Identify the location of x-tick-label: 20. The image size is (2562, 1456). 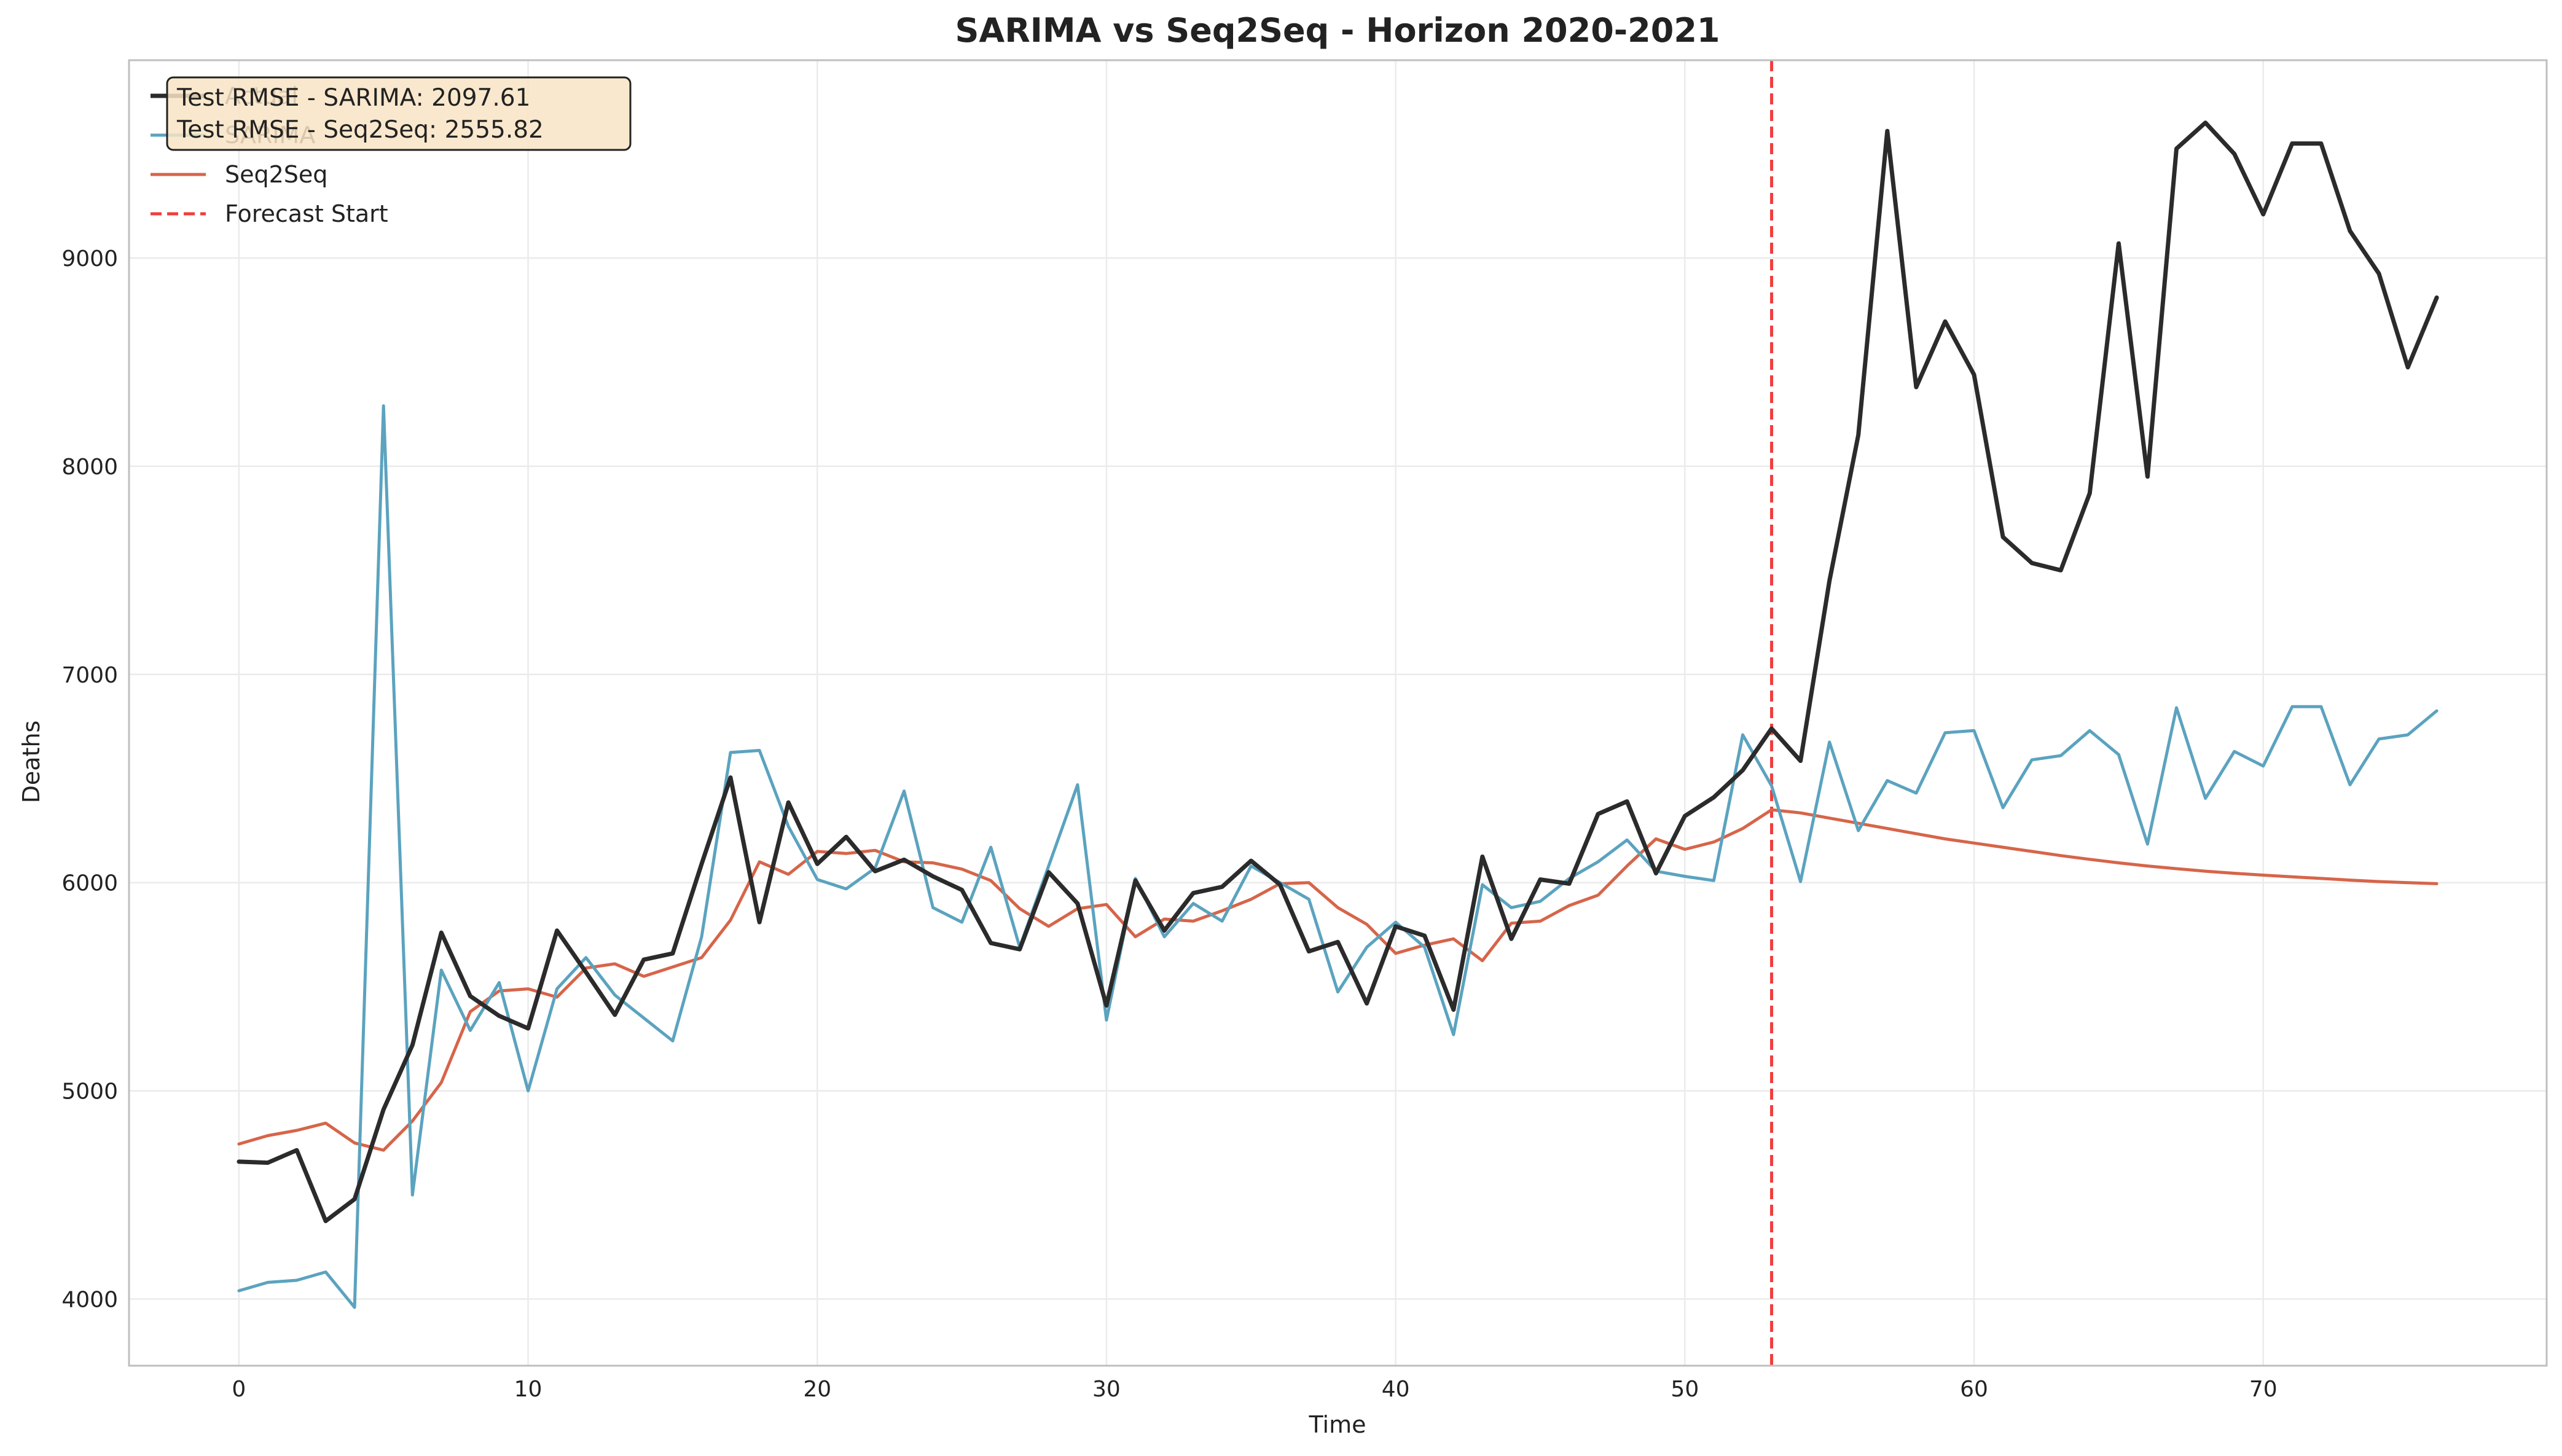
(817, 1389).